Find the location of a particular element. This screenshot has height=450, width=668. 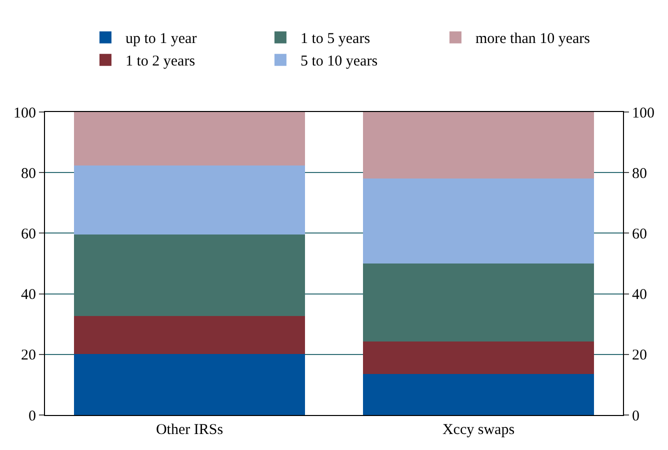

y2-tick-label: 40 is located at coordinates (639, 295).